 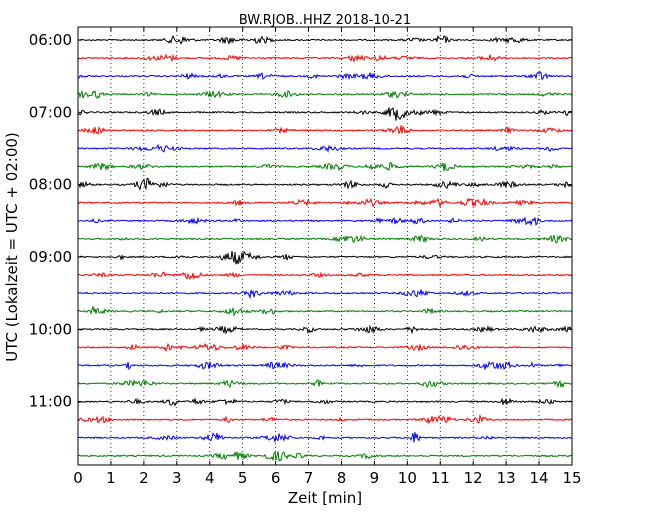 What do you see at coordinates (177, 478) in the screenshot?
I see `x-tick-label: 3` at bounding box center [177, 478].